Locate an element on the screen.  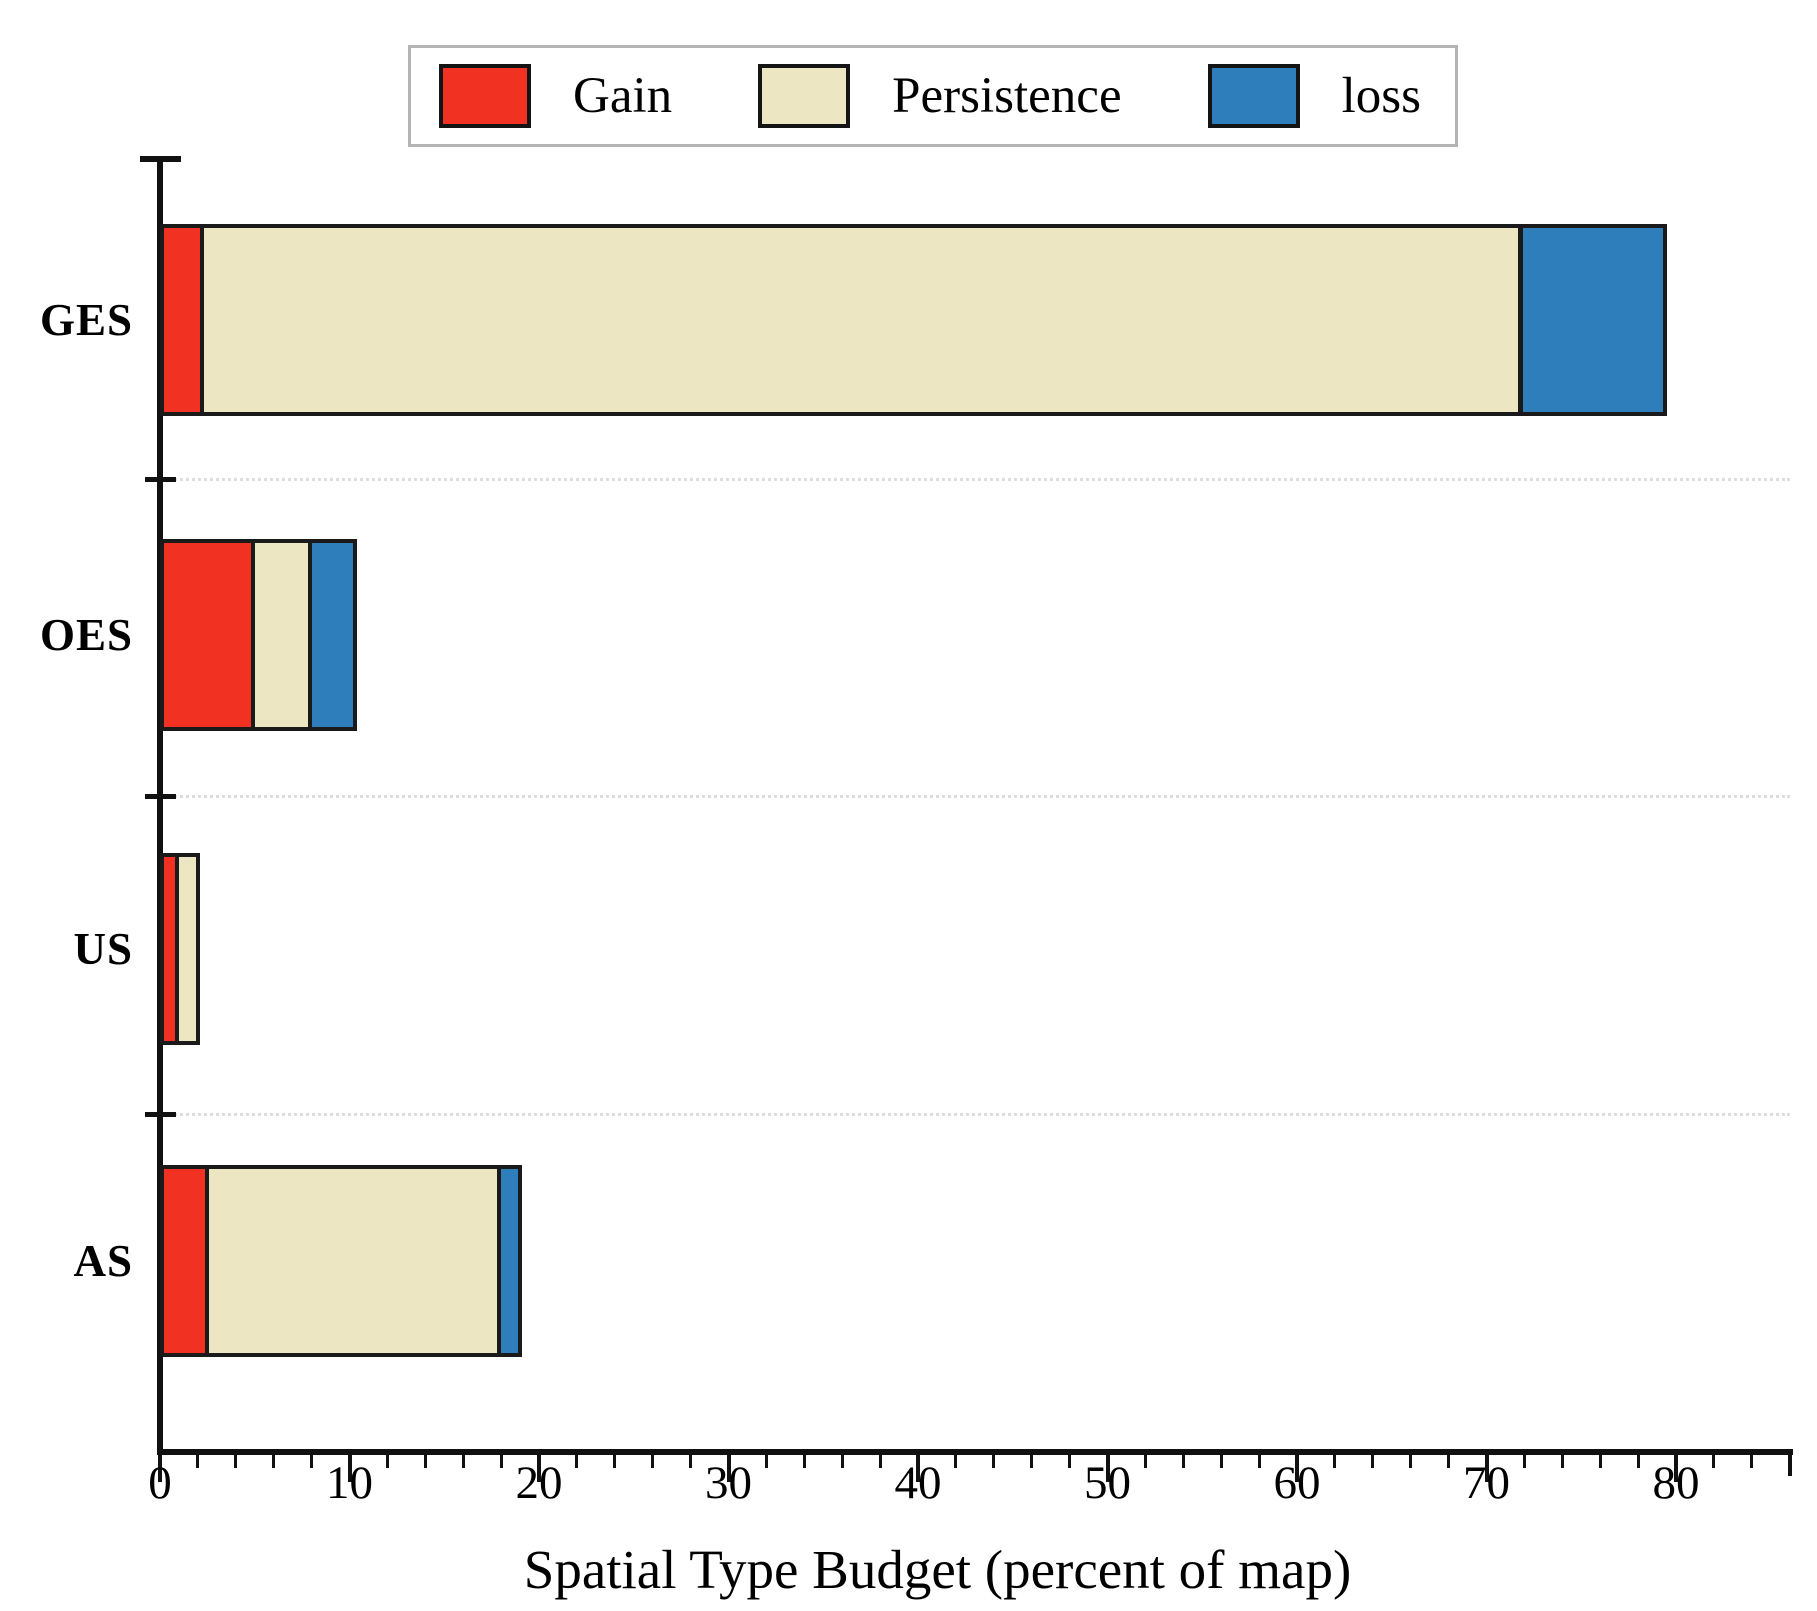
bar-as-gain-segment is located at coordinates (185, 1261).